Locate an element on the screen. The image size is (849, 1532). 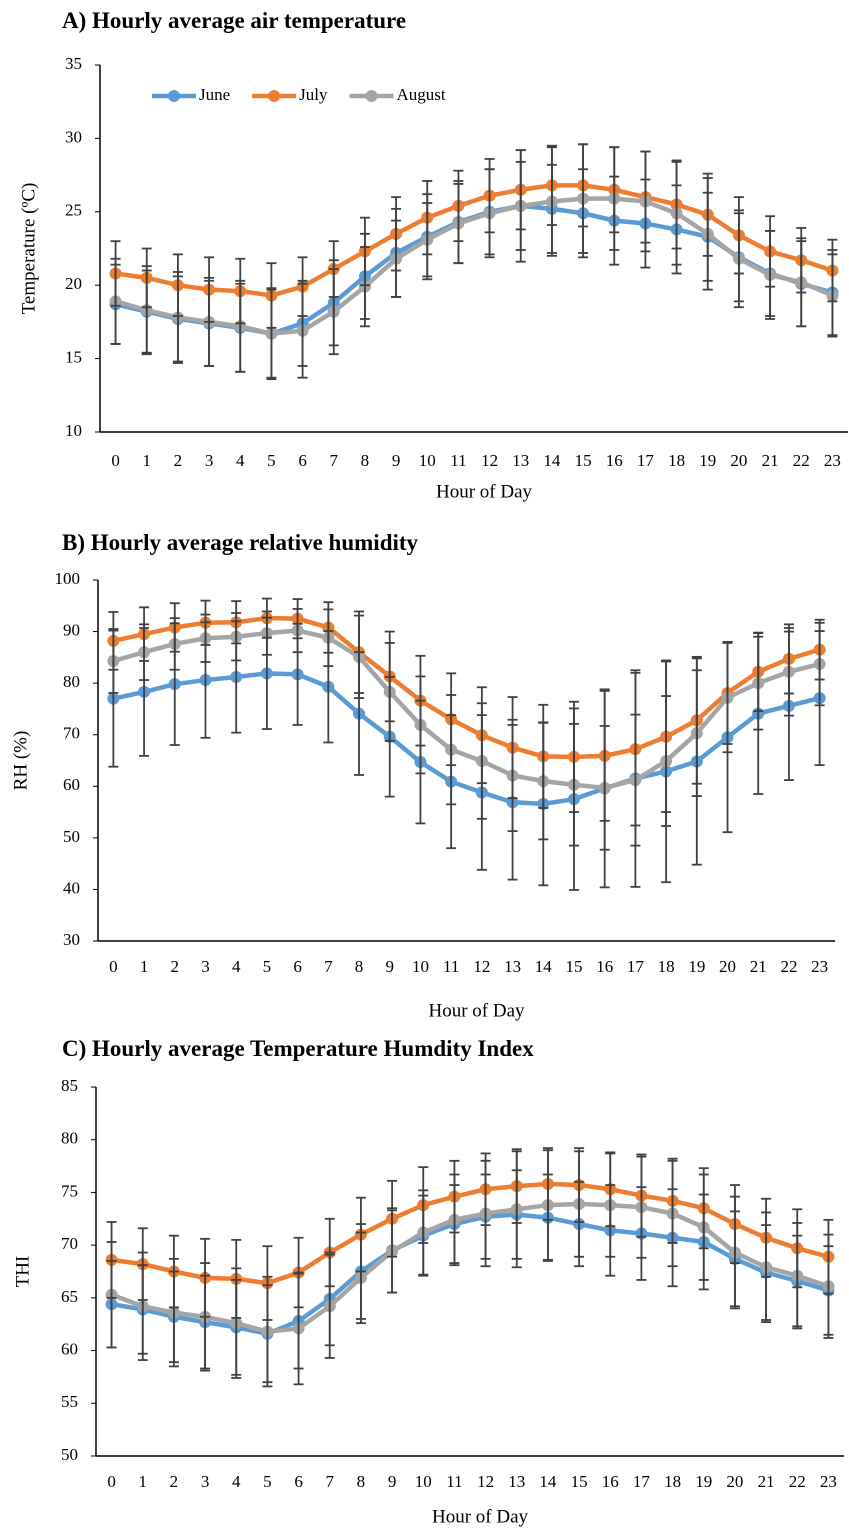
x-axis-label: Hour of Day is located at coordinates (476, 1010).